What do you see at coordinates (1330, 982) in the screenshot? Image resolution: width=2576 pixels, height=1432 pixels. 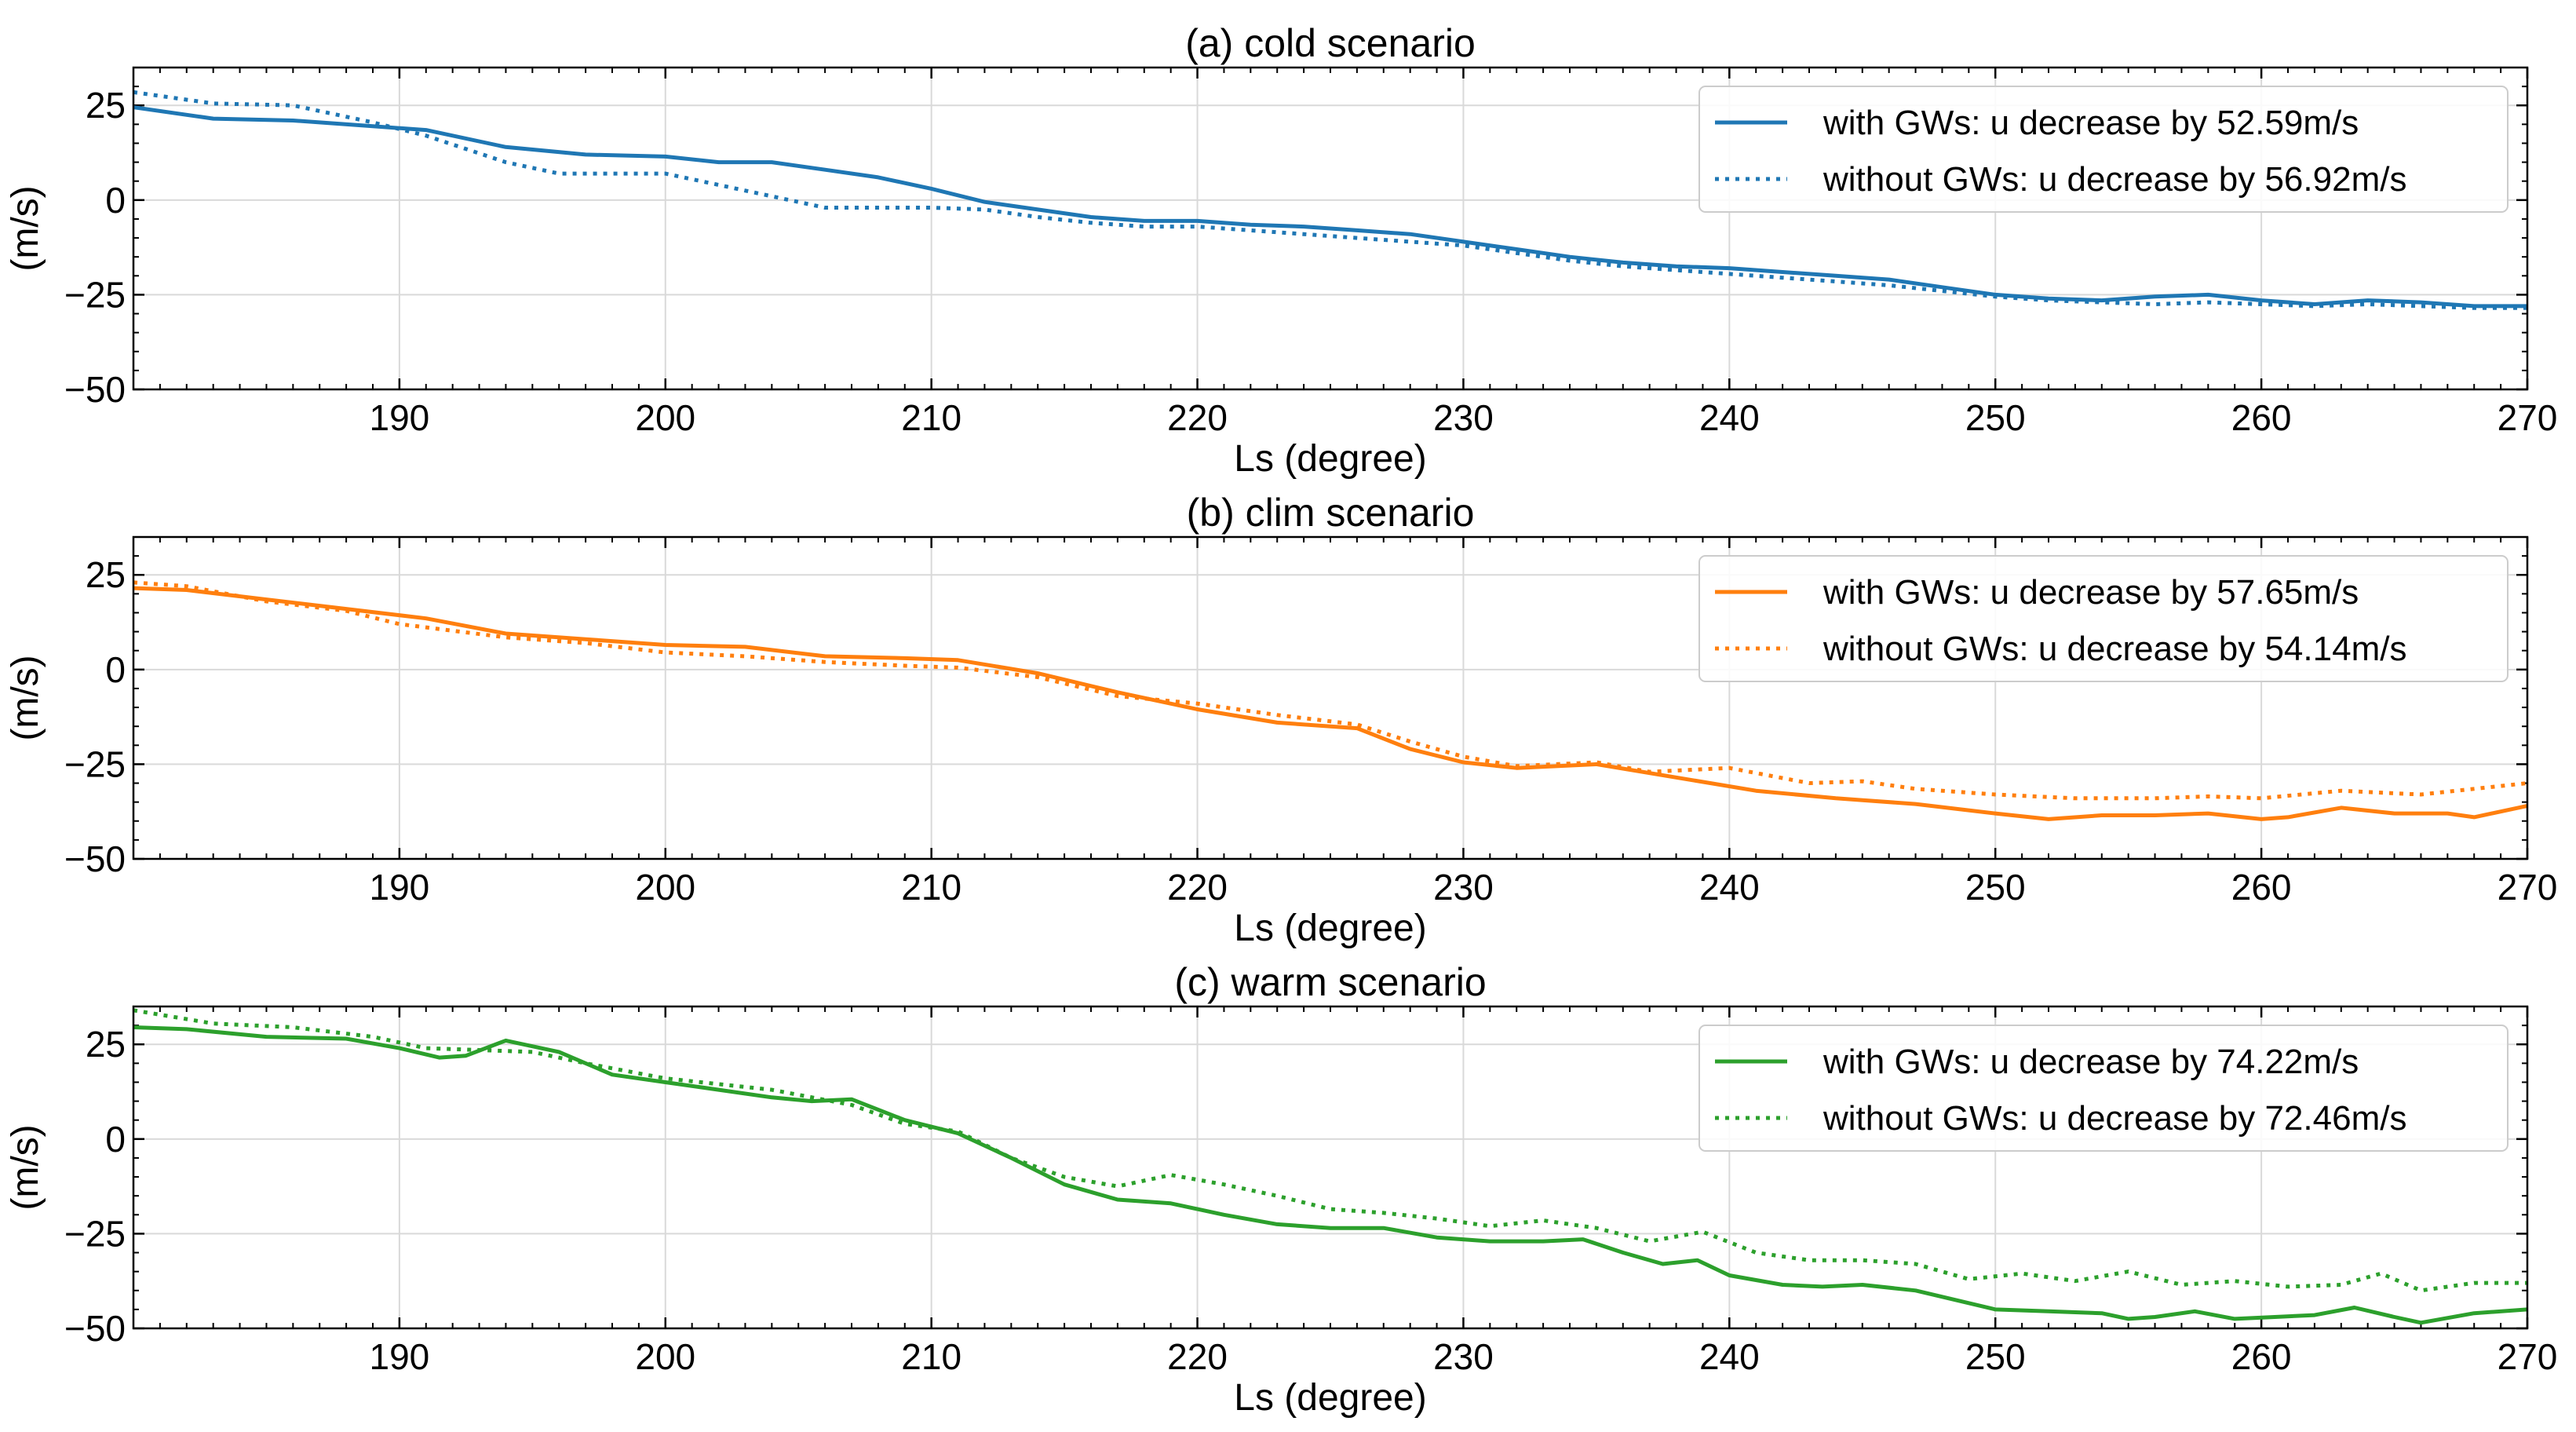 I see `chart-title: (c) warm scenario` at bounding box center [1330, 982].